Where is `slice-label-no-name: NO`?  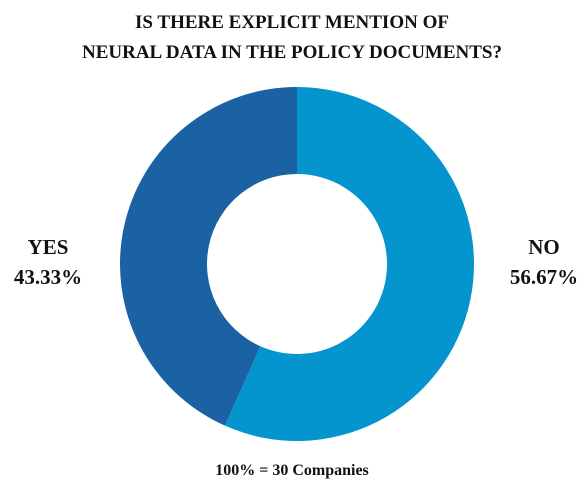
slice-label-no-name: NO is located at coordinates (544, 247).